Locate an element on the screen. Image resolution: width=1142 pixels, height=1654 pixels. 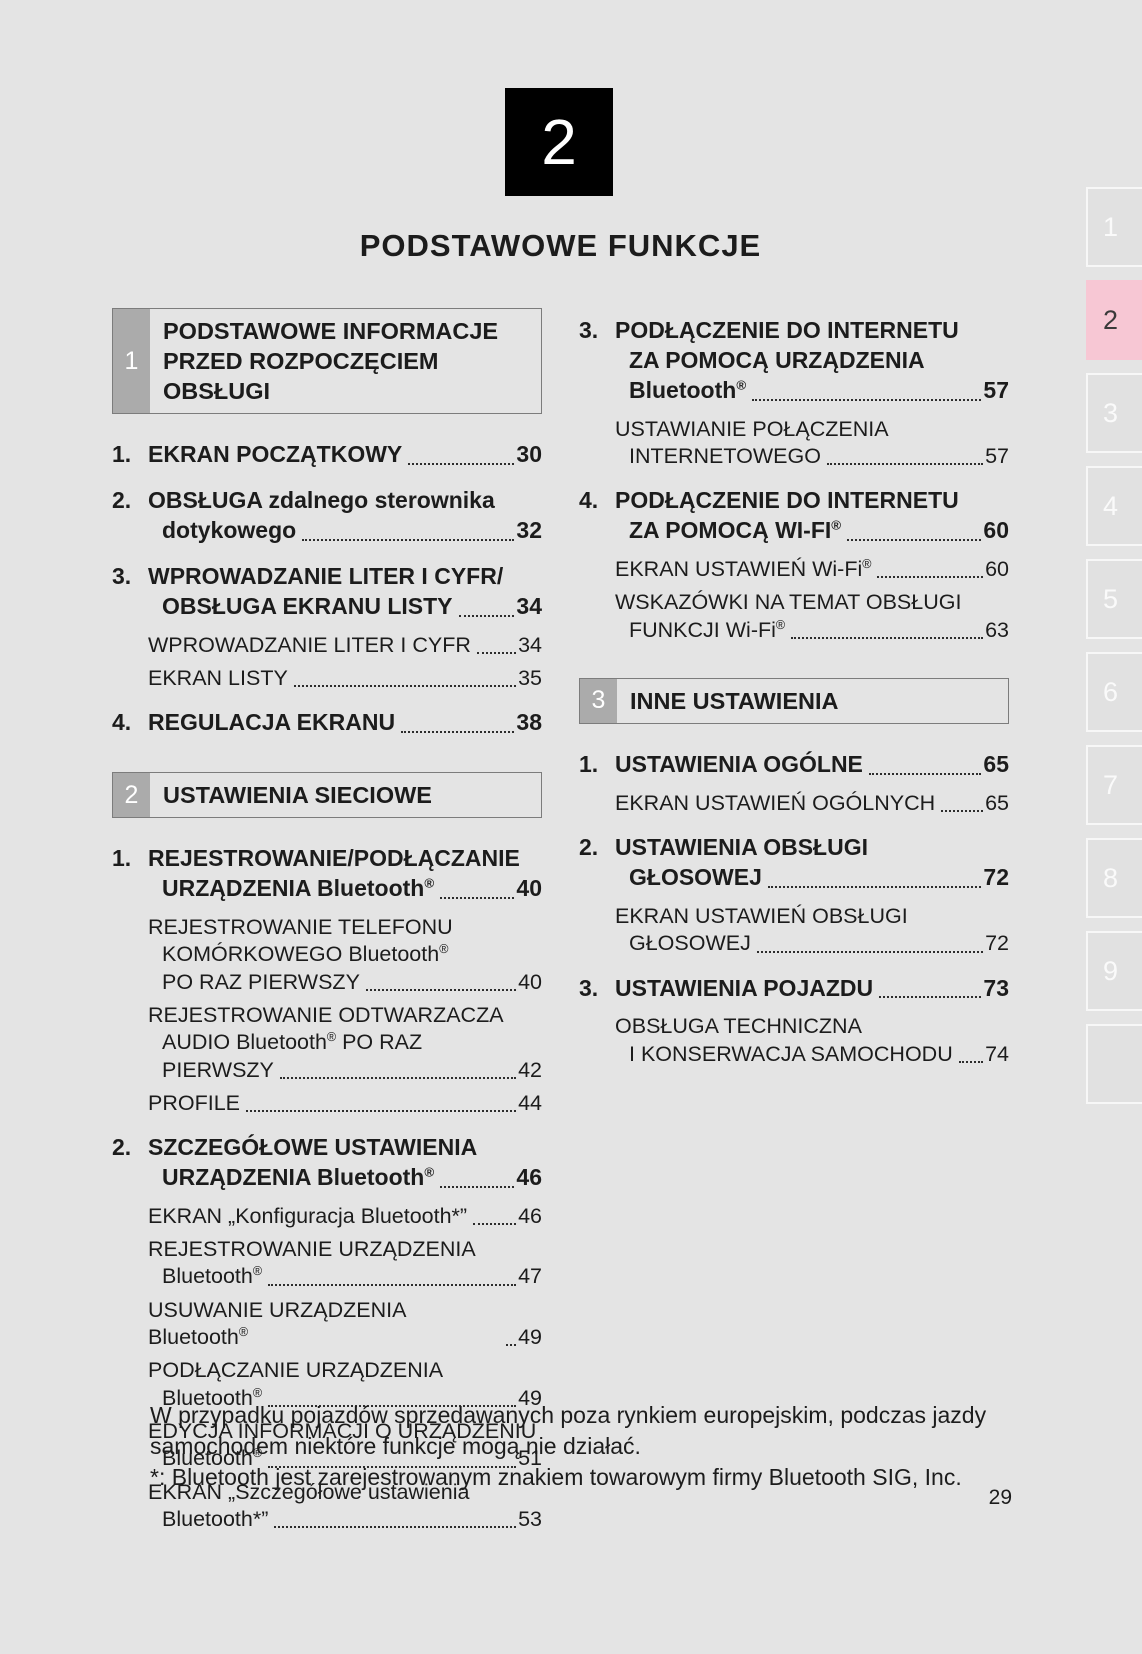
toc-line: USTAWIENIA POJAZDU 73 is located at coordinates (812, 989).